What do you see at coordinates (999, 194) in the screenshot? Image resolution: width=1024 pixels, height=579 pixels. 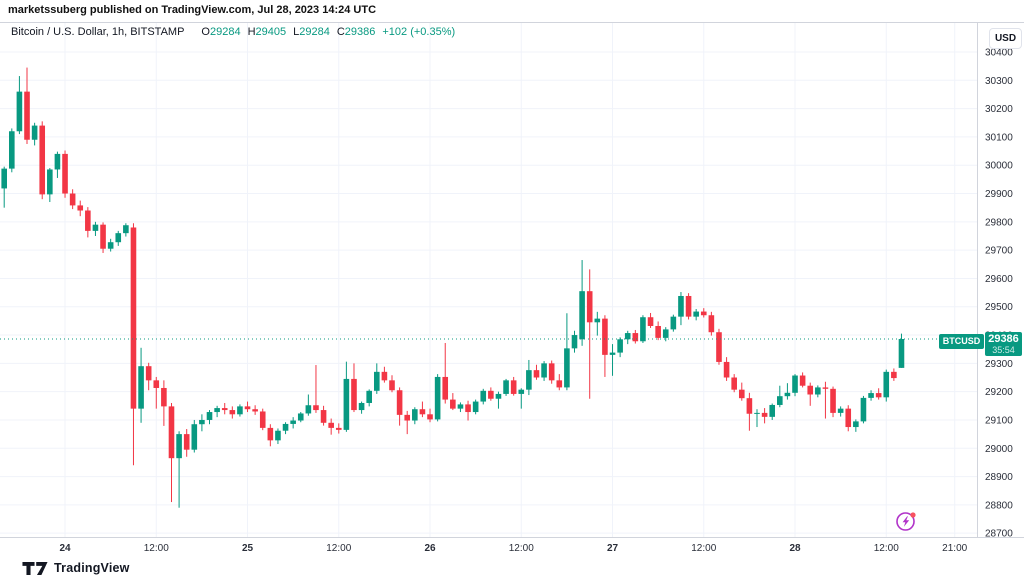 I see `price-tick-label: 29900` at bounding box center [999, 194].